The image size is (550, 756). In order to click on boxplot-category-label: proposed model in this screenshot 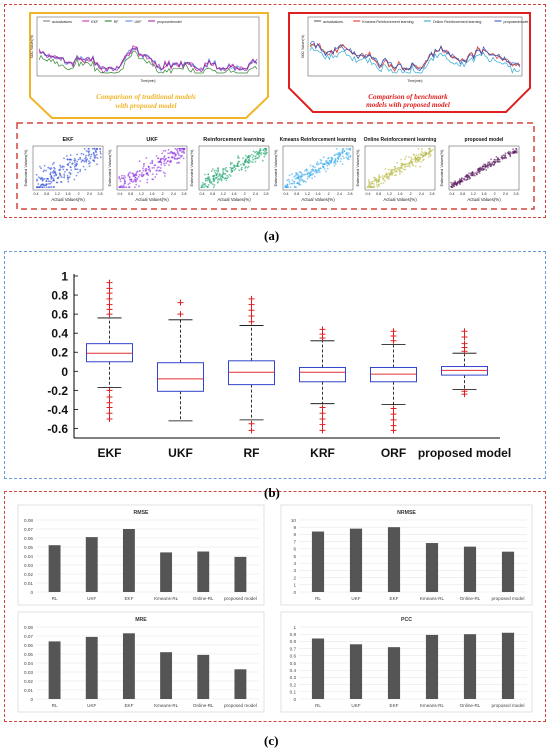, I will do `click(464, 453)`.